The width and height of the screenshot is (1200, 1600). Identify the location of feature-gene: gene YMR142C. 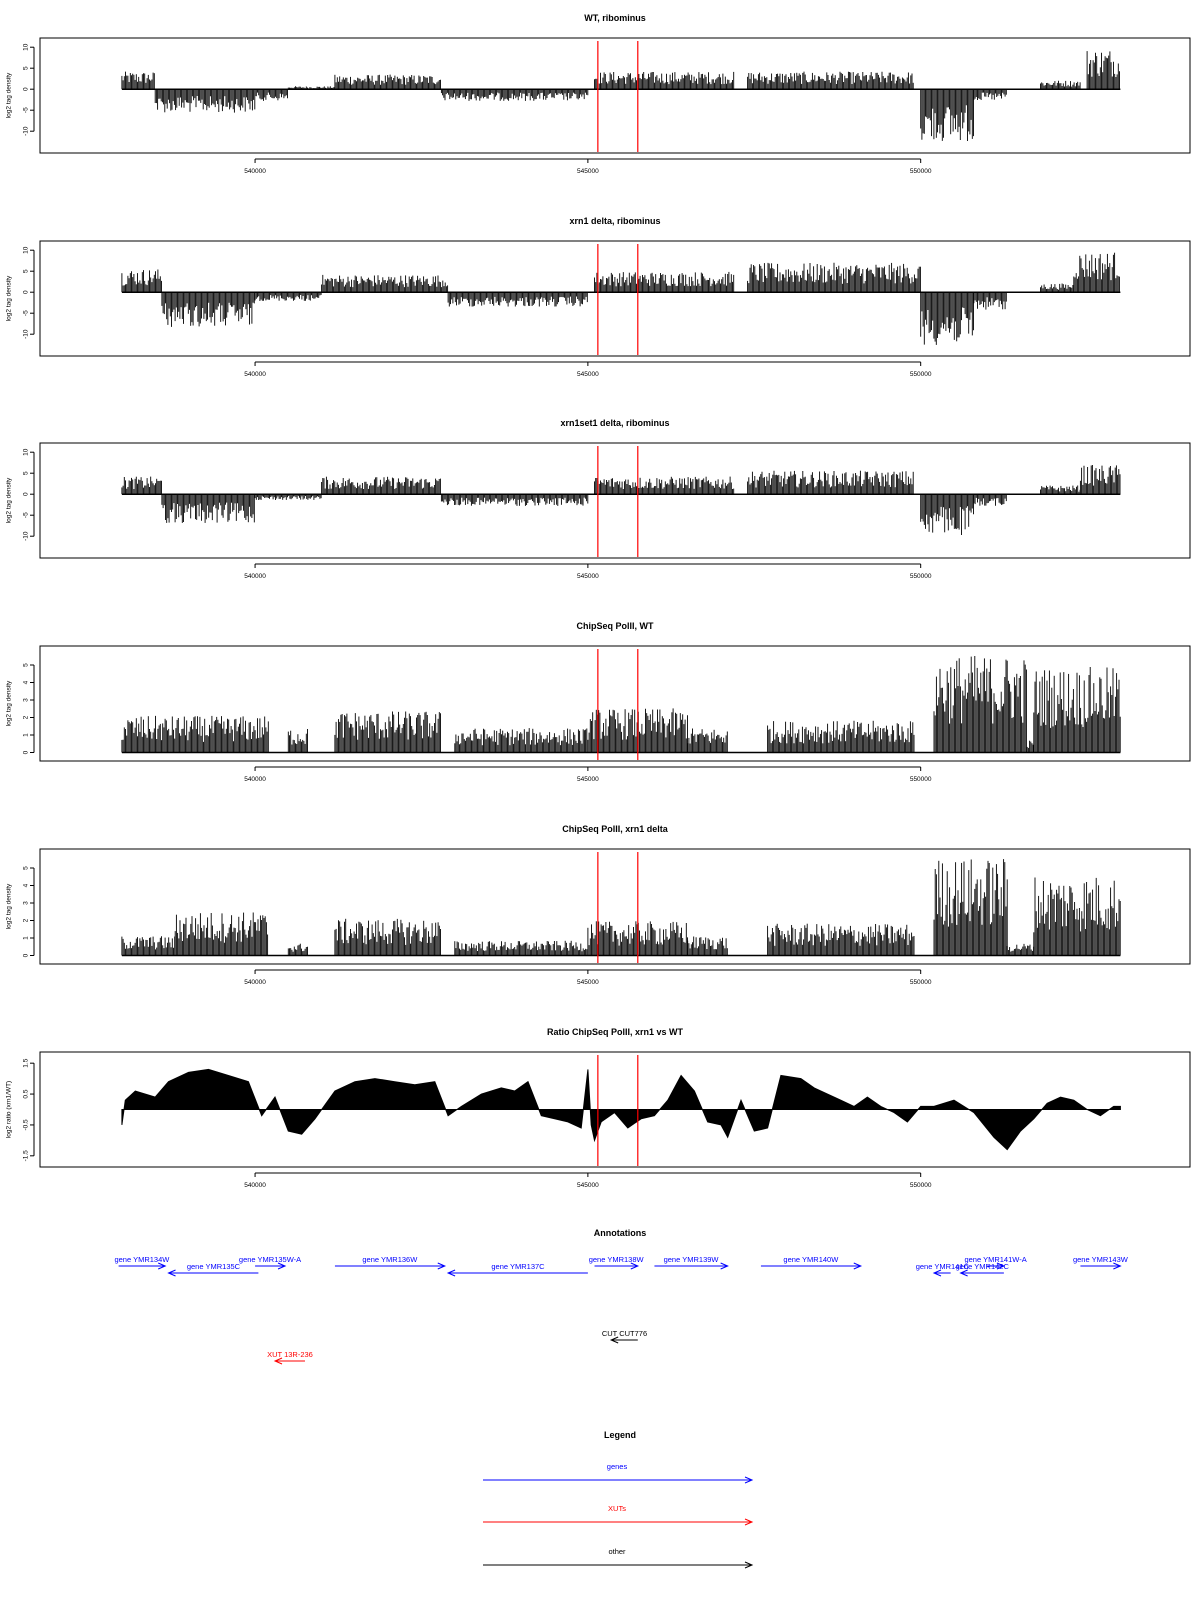
(982, 1269).